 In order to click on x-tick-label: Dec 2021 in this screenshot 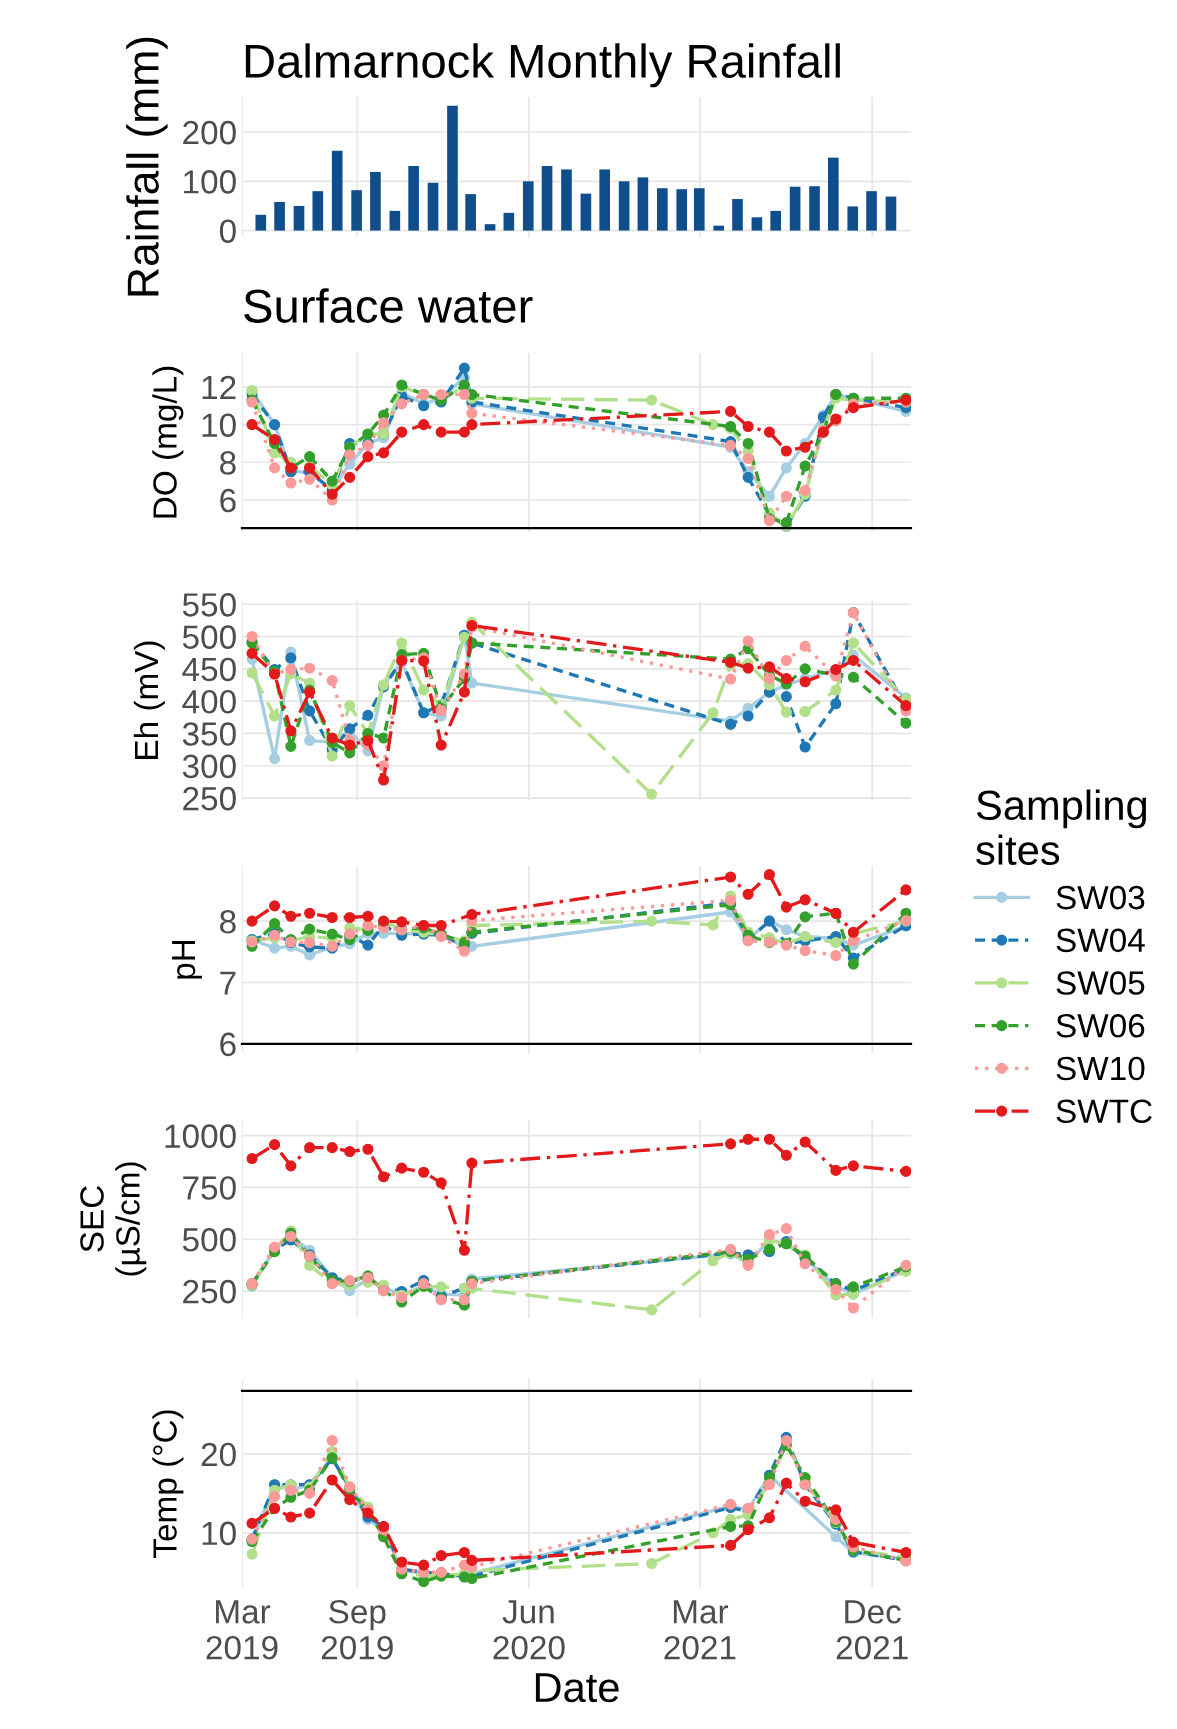, I will do `click(872, 1630)`.